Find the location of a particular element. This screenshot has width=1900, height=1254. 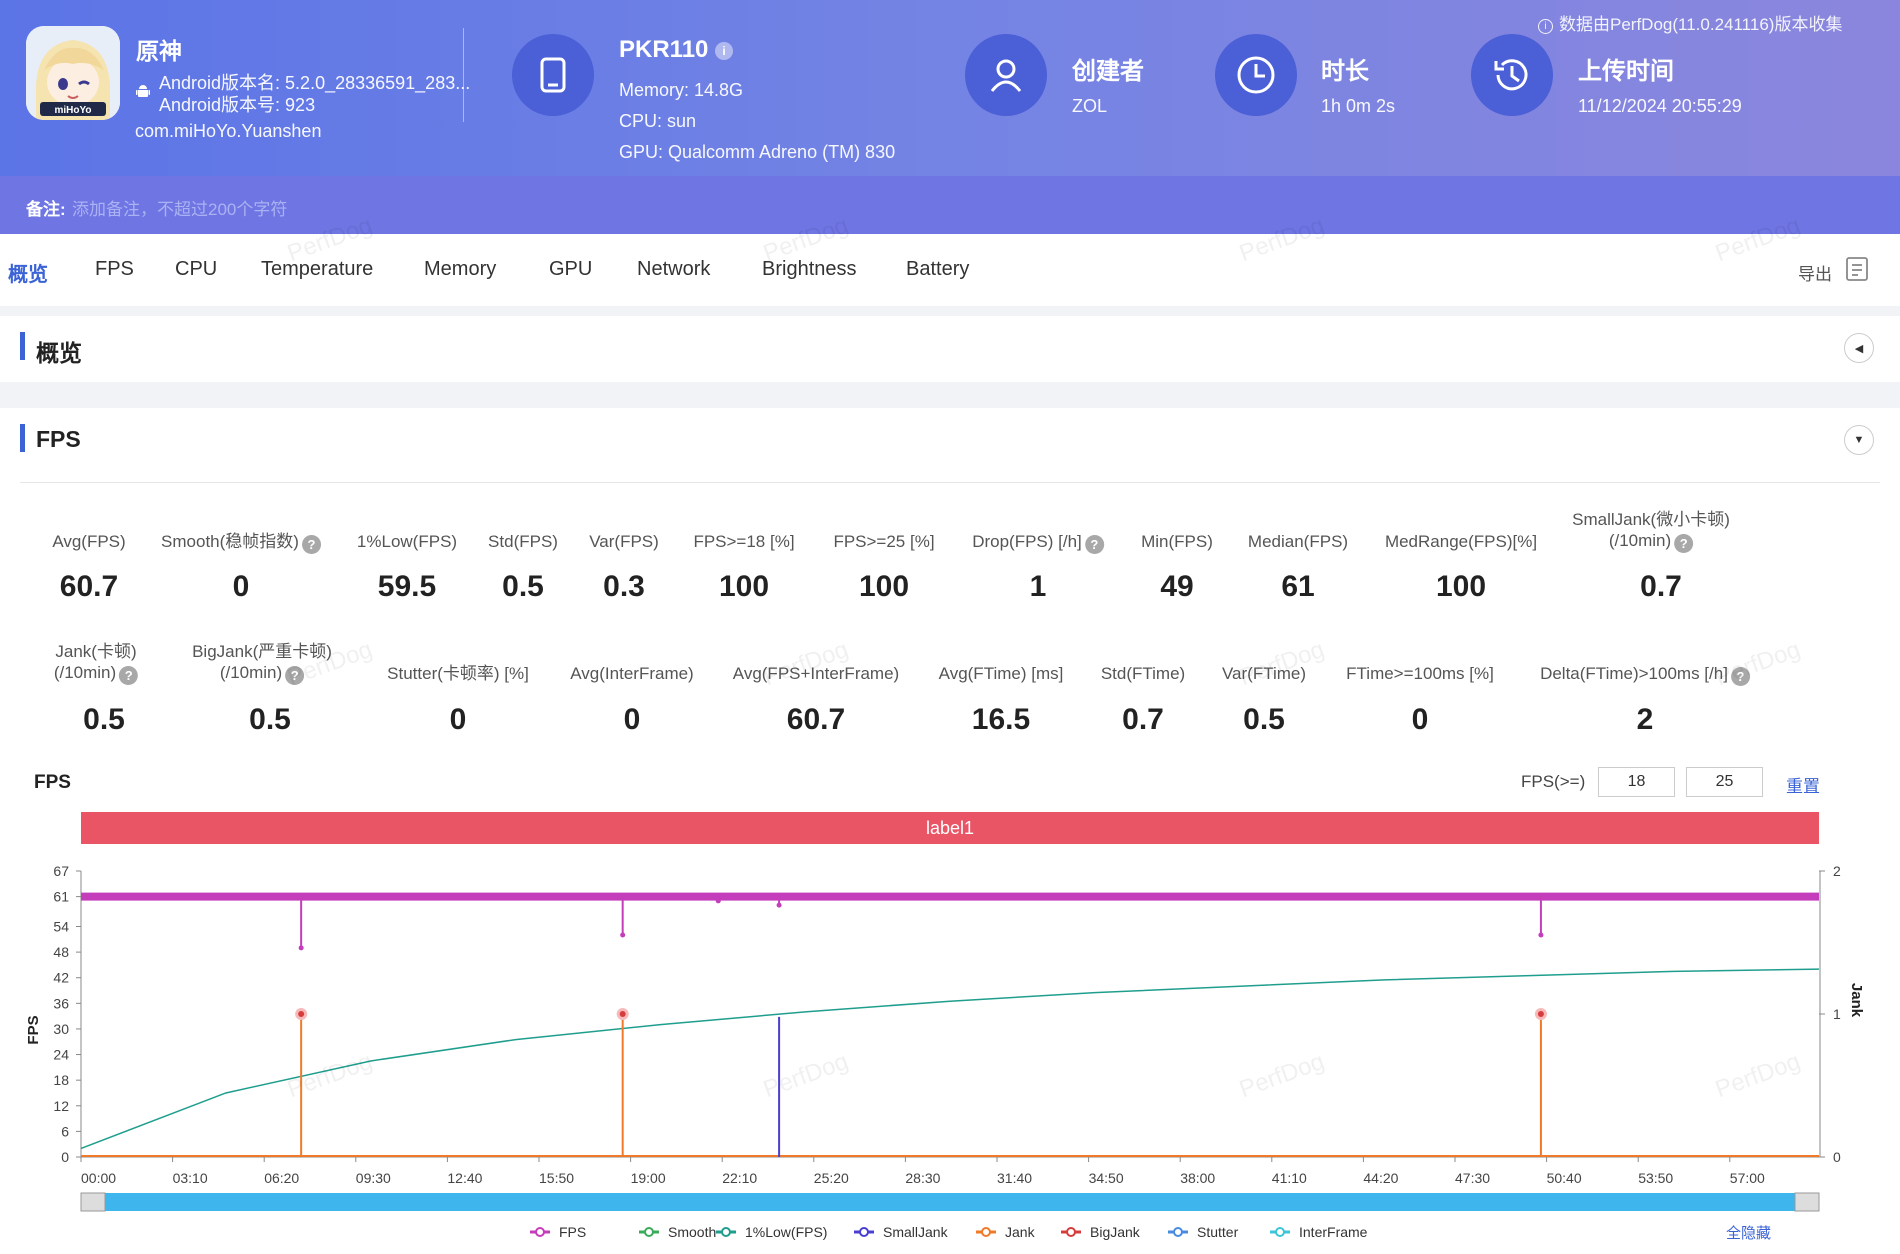

clock-icon is located at coordinates (1256, 75).